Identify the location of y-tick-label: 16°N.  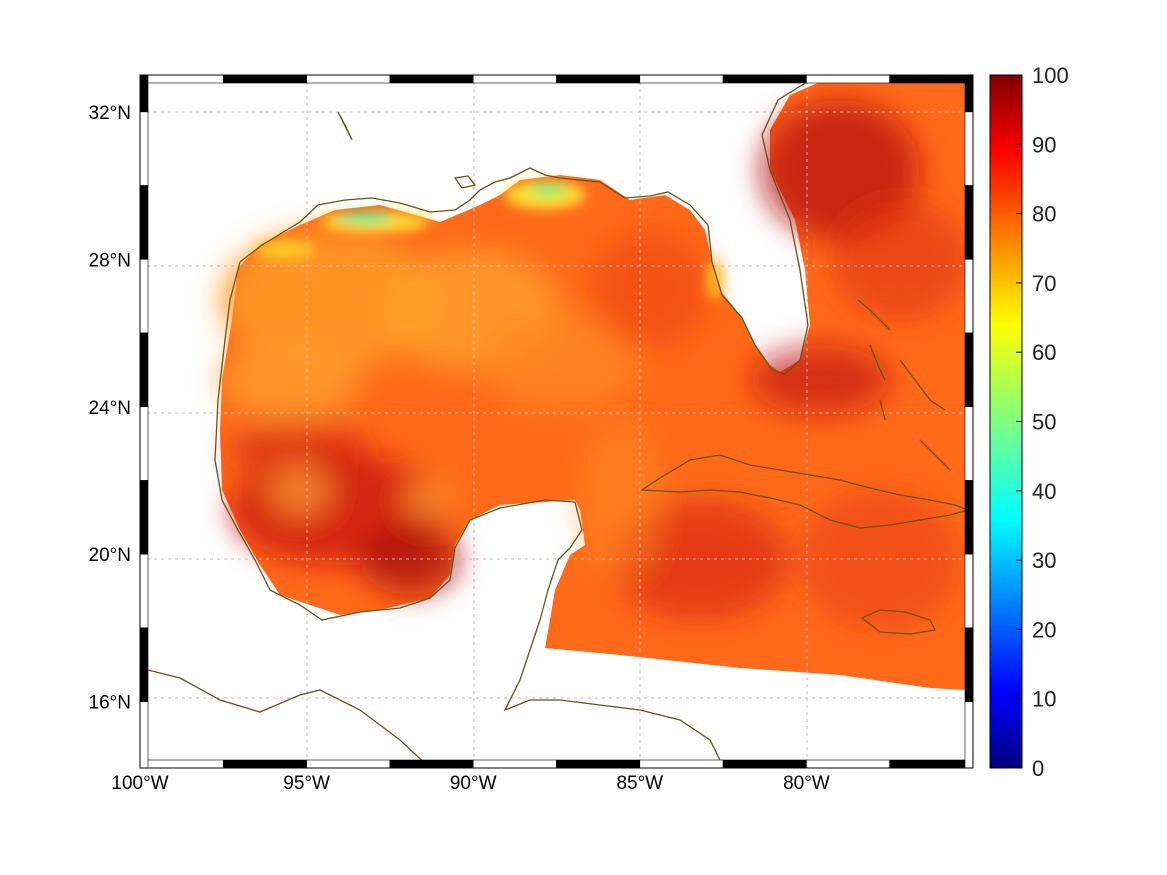
(110, 703).